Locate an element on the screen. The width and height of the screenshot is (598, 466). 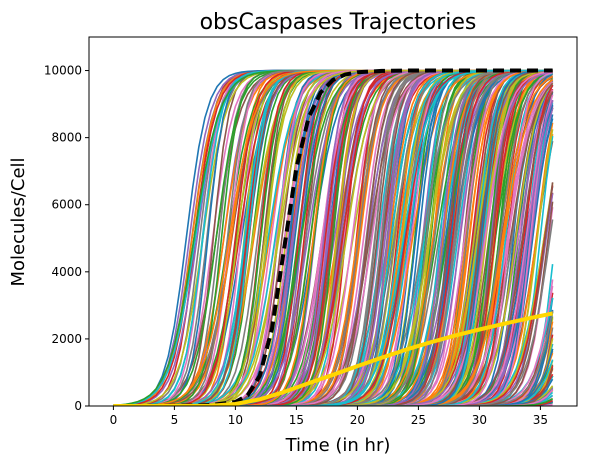
x-tick-label: 30 is located at coordinates (479, 420).